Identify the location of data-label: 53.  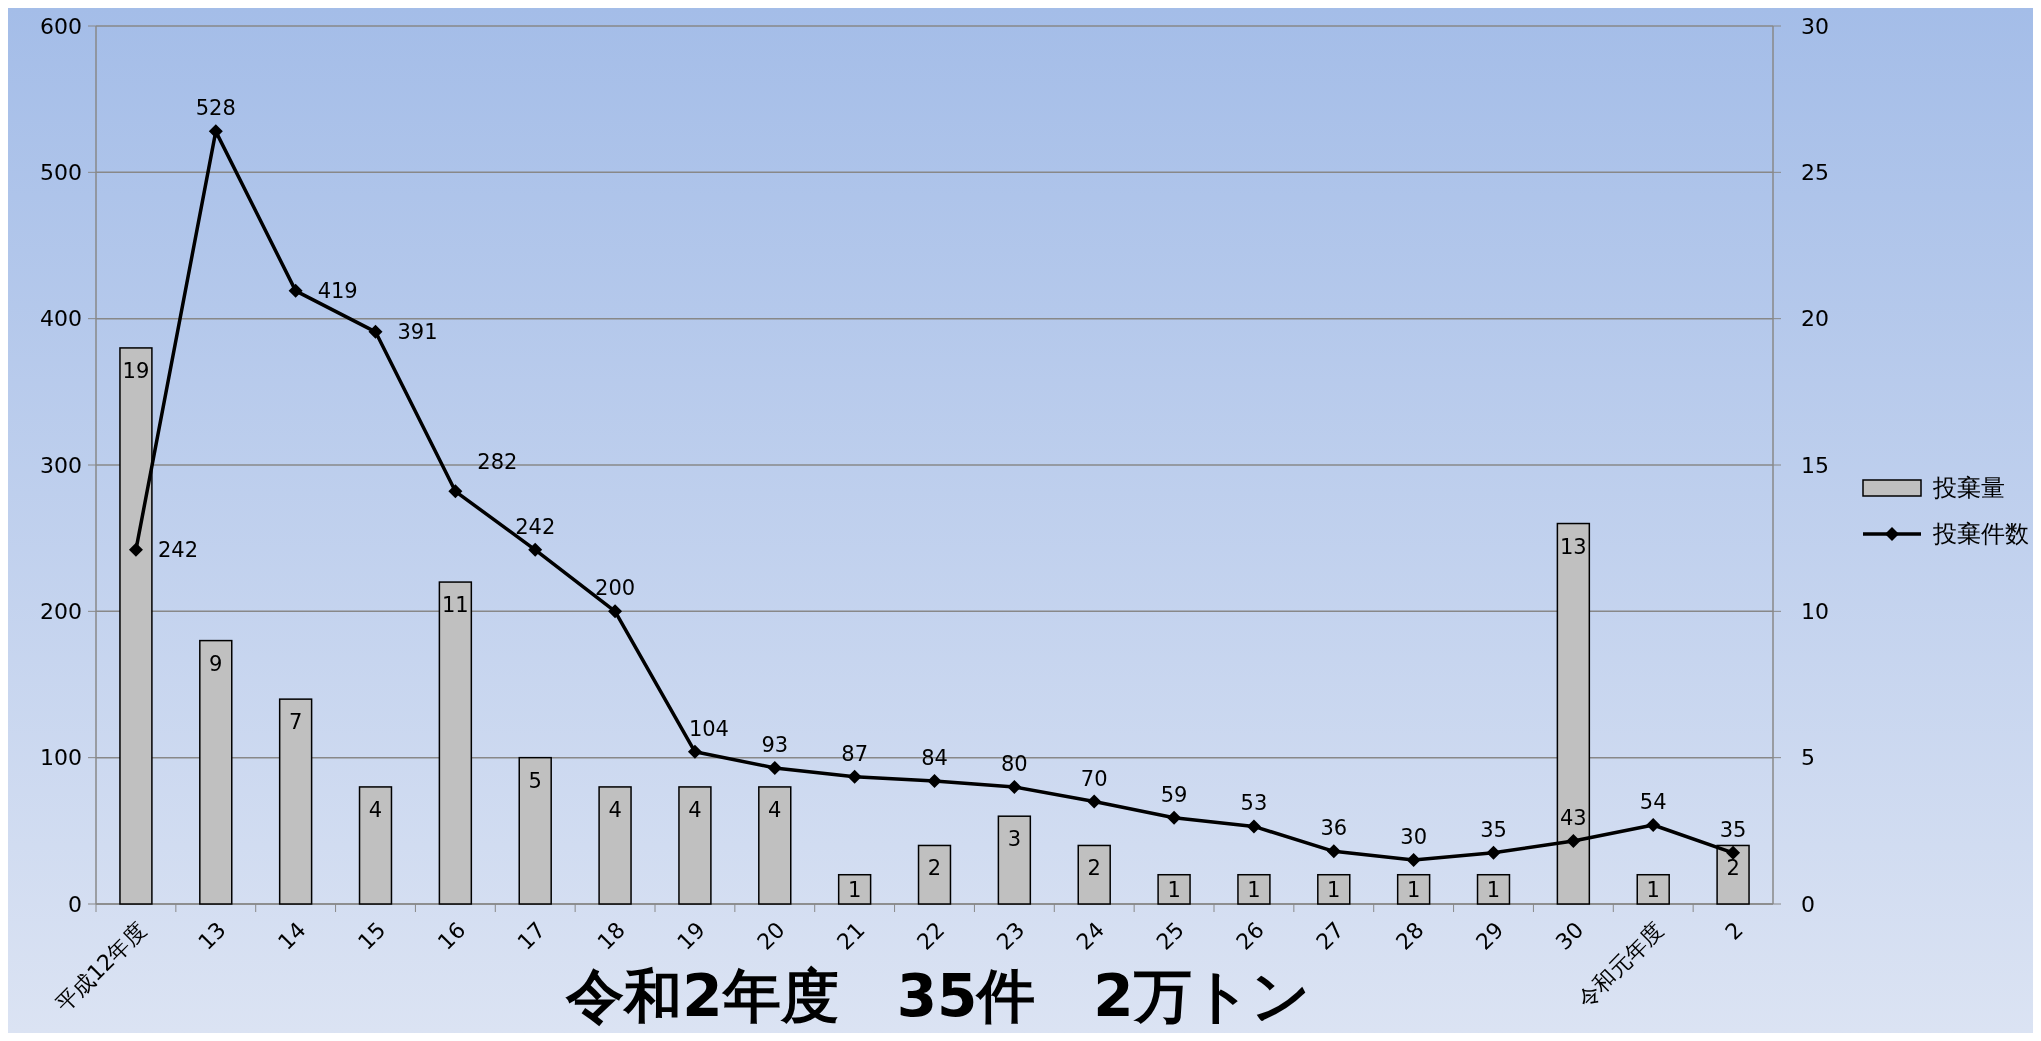
(1254, 803).